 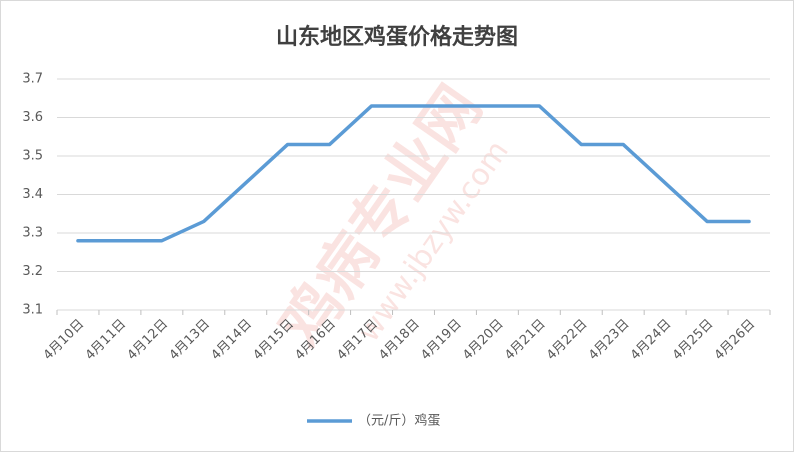 I want to click on y-tick-label: 3.1, so click(x=32, y=310).